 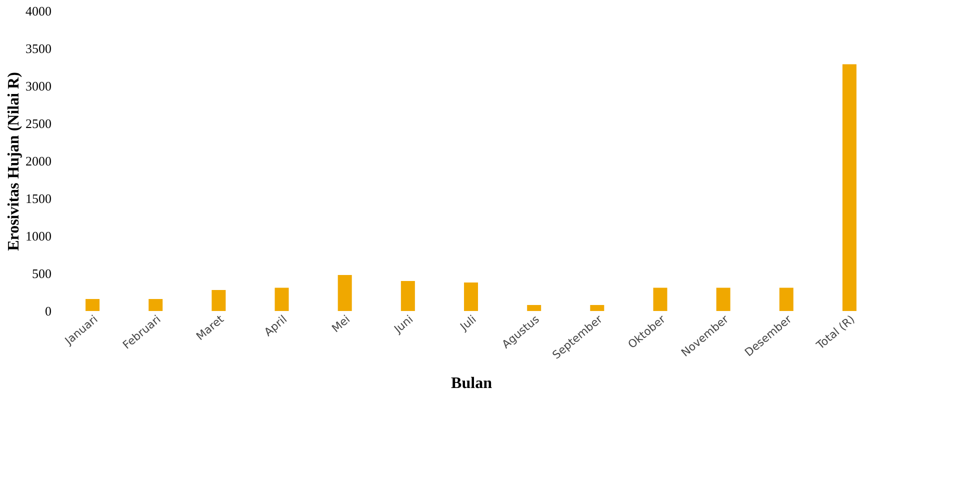 What do you see at coordinates (39, 198) in the screenshot?
I see `y-tick-label: 1500` at bounding box center [39, 198].